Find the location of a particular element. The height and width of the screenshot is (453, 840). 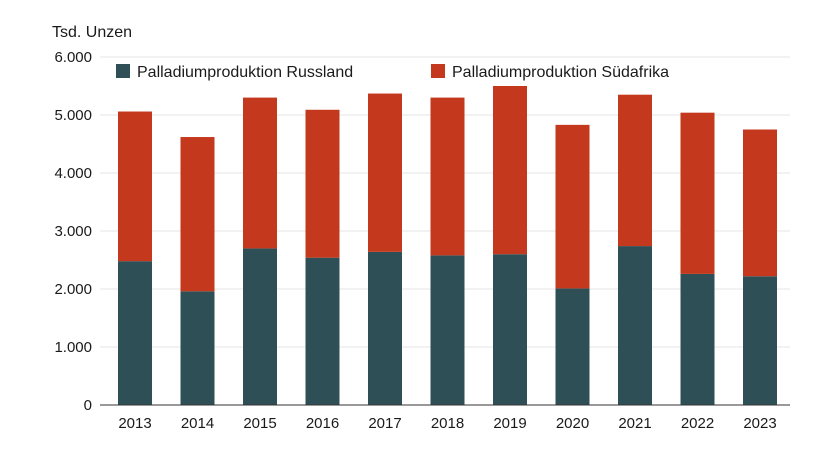

y-tick-label: 1.000 is located at coordinates (73, 347).